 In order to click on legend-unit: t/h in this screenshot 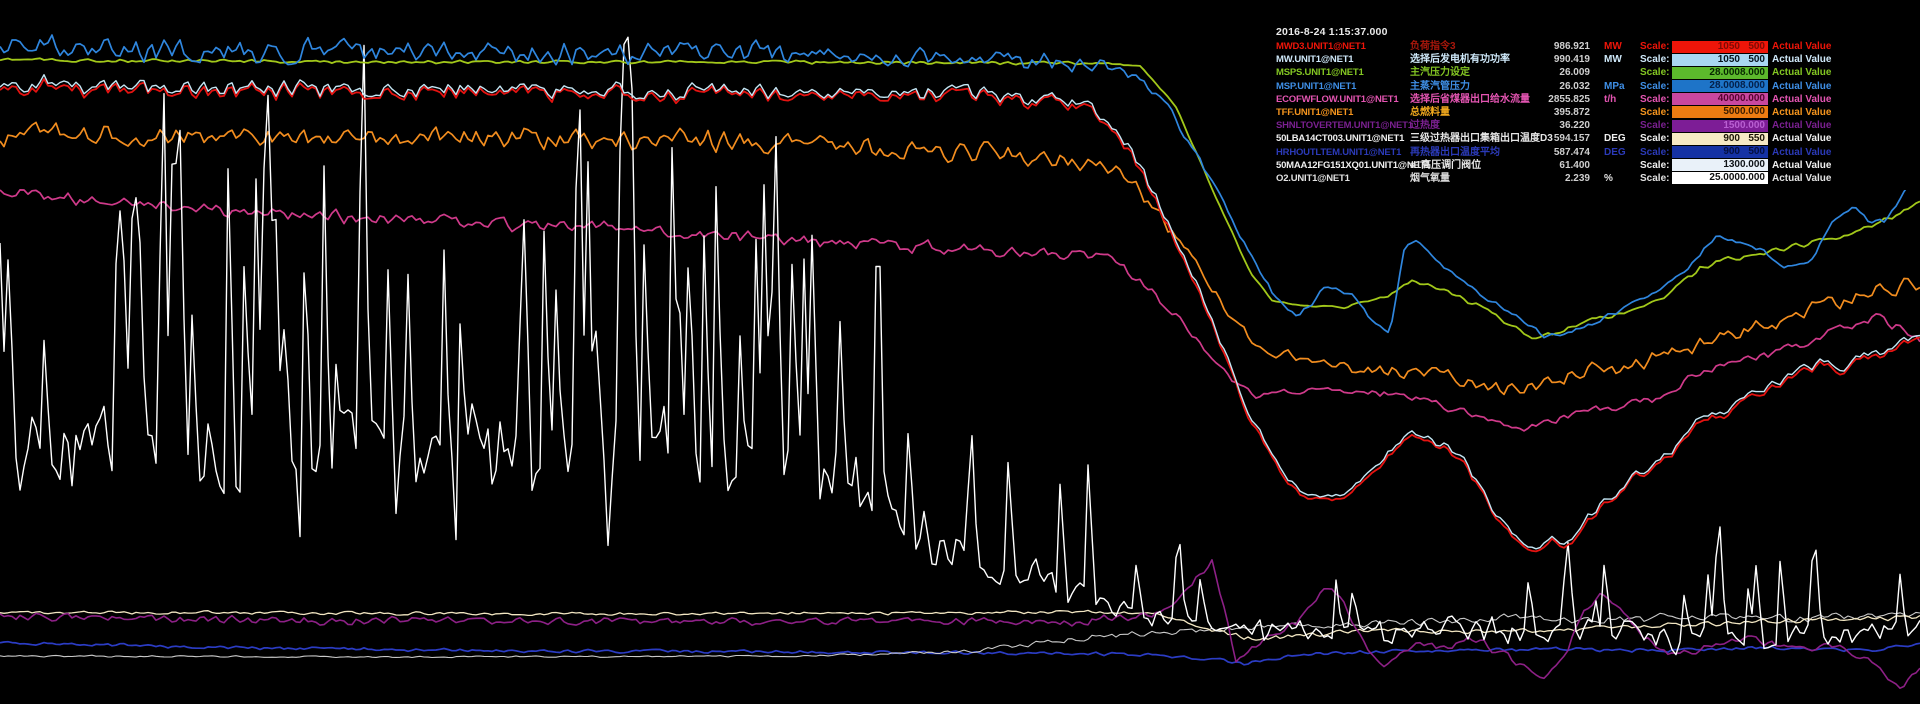, I will do `click(1610, 99)`.